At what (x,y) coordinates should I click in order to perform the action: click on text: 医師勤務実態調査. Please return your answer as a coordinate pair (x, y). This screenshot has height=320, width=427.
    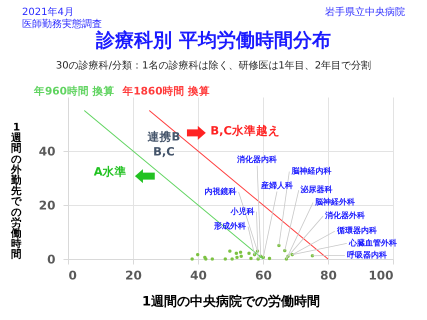
    Looking at the image, I should click on (62, 24).